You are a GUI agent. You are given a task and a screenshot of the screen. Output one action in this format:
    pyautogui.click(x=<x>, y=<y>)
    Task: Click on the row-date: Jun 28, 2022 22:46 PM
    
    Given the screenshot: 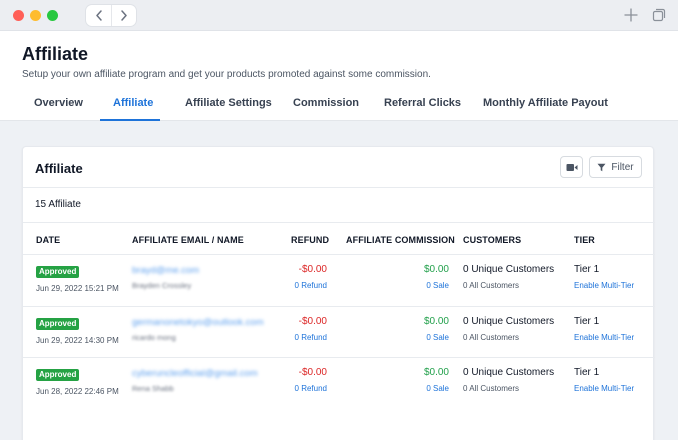 What is the action you would take?
    pyautogui.click(x=77, y=391)
    